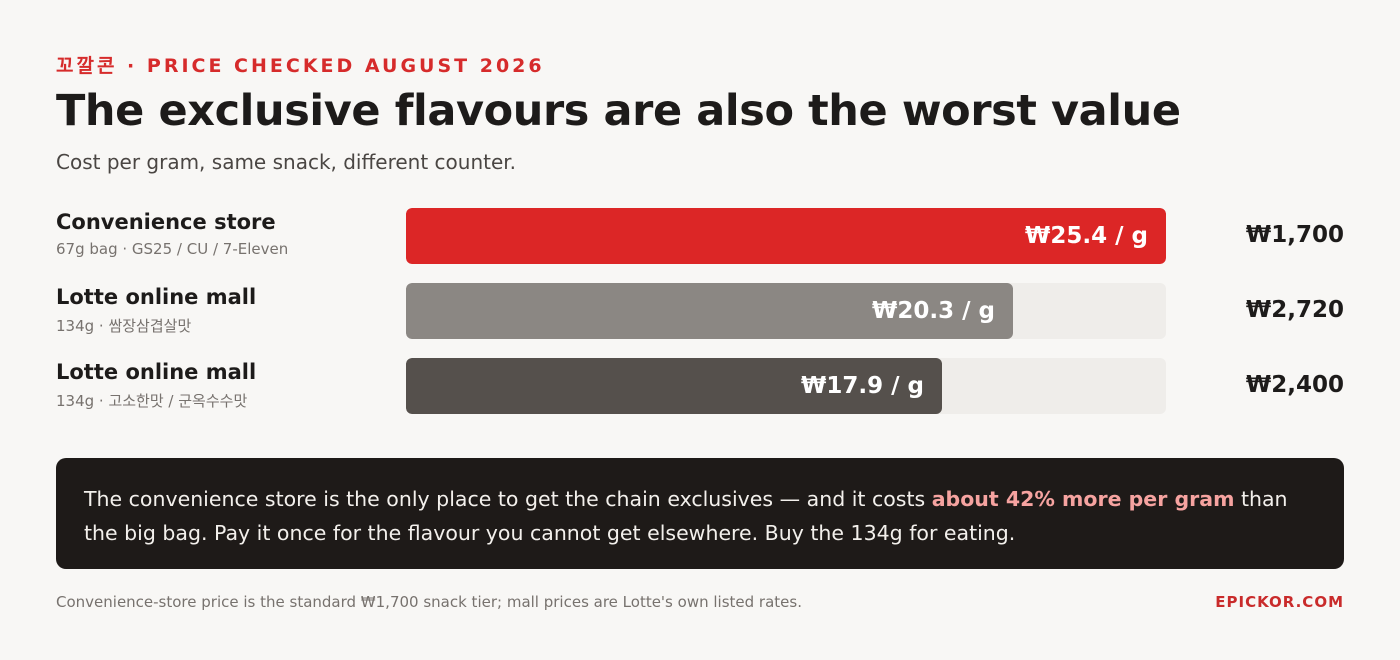 The width and height of the screenshot is (1400, 660). I want to click on bar-track: ₩17.9 / g, so click(786, 386).